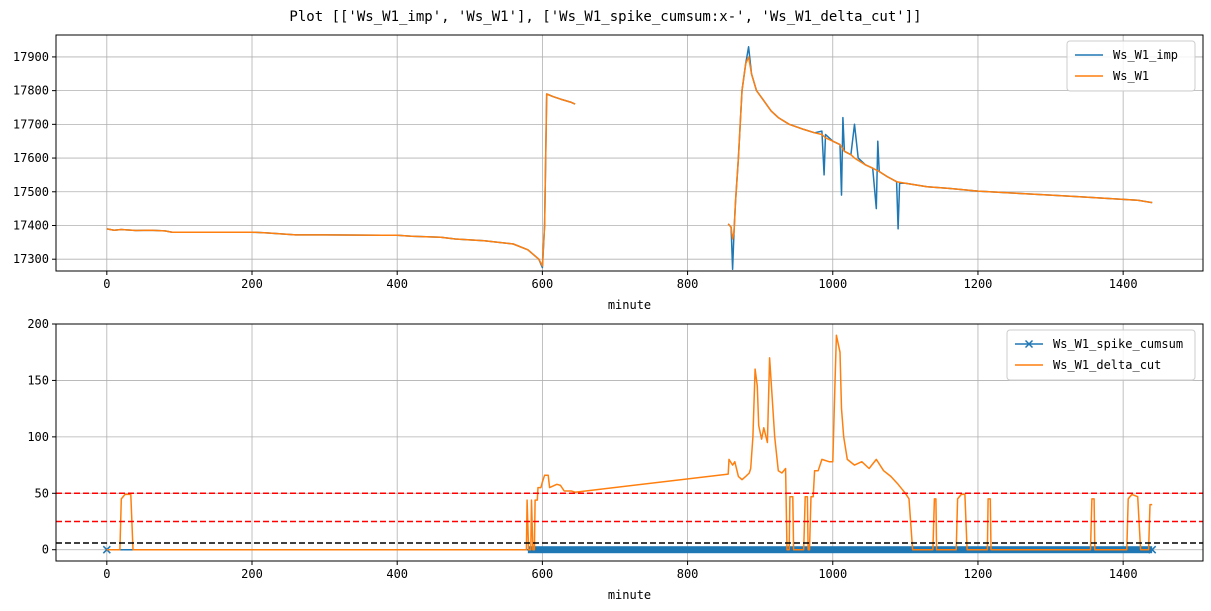  What do you see at coordinates (31, 225) in the screenshot?
I see `y-tick-label: 17400` at bounding box center [31, 225].